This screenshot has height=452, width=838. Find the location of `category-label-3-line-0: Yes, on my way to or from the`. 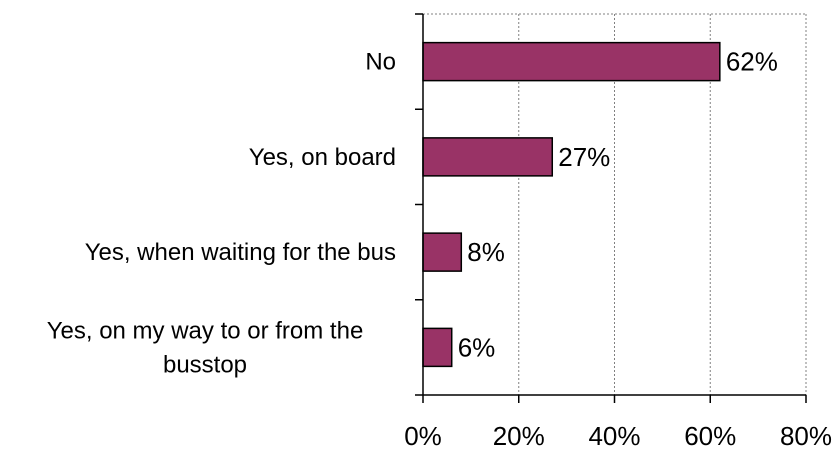

category-label-3-line-0: Yes, on my way to or from the is located at coordinates (205, 330).